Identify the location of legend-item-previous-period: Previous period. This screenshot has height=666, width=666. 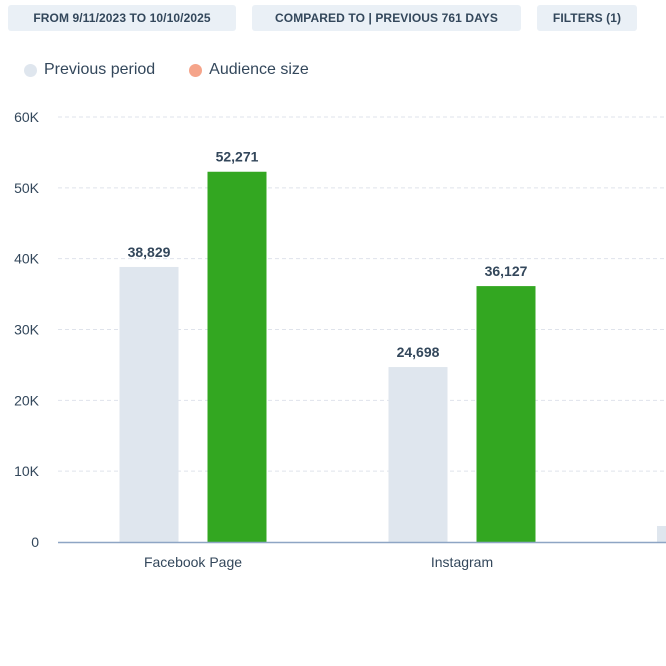
(89, 70).